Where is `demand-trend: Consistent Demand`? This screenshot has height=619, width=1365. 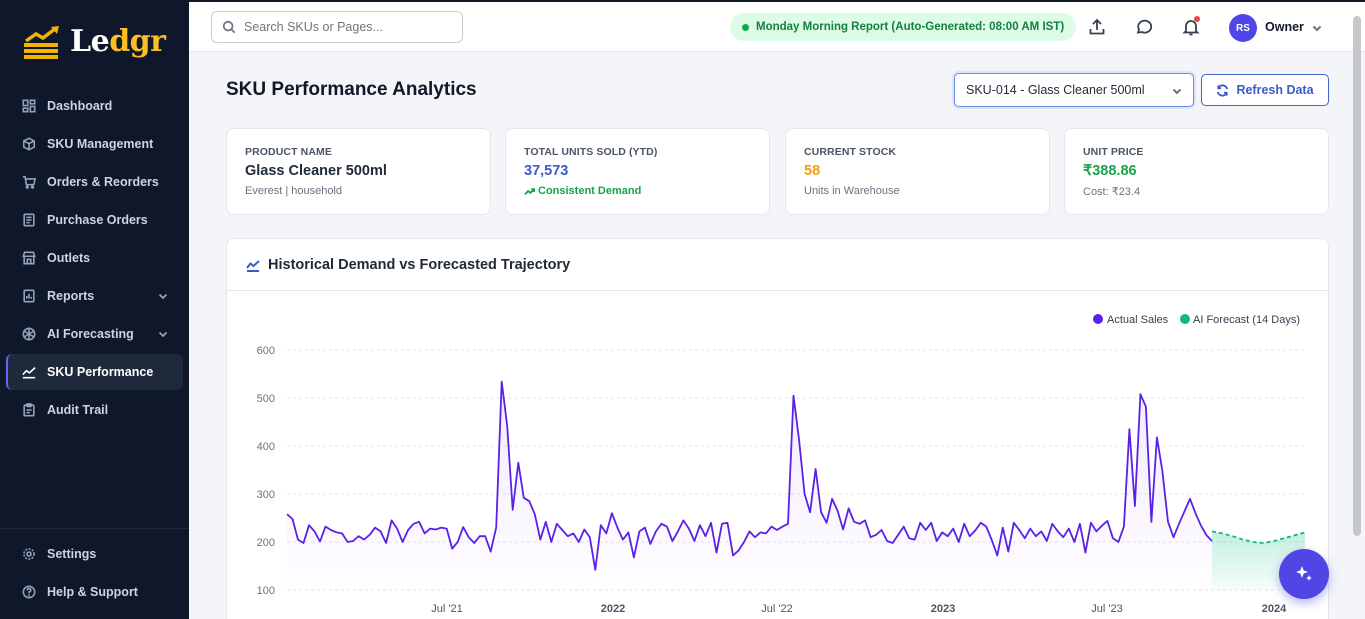 demand-trend: Consistent Demand is located at coordinates (637, 191).